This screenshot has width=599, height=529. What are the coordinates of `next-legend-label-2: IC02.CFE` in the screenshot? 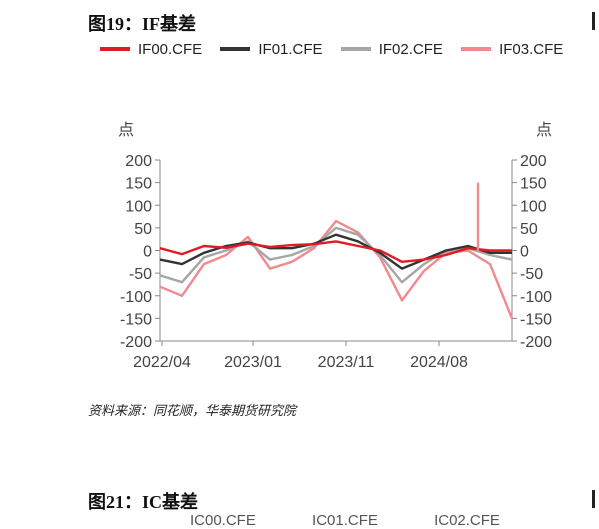 It's located at (467, 520).